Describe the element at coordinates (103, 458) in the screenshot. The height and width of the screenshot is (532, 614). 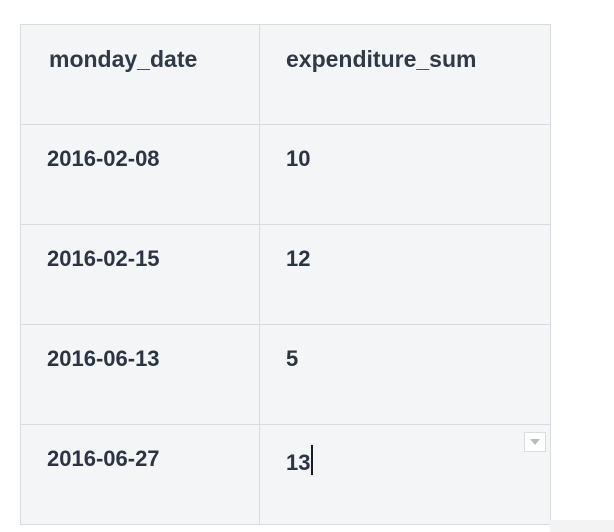
I see `cell-value: 2016-06-27` at that location.